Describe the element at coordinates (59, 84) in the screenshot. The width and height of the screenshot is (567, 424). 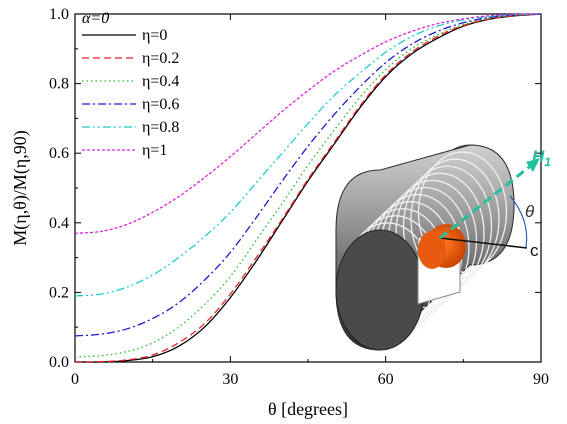
I see `y-tick-label: 0.8` at that location.